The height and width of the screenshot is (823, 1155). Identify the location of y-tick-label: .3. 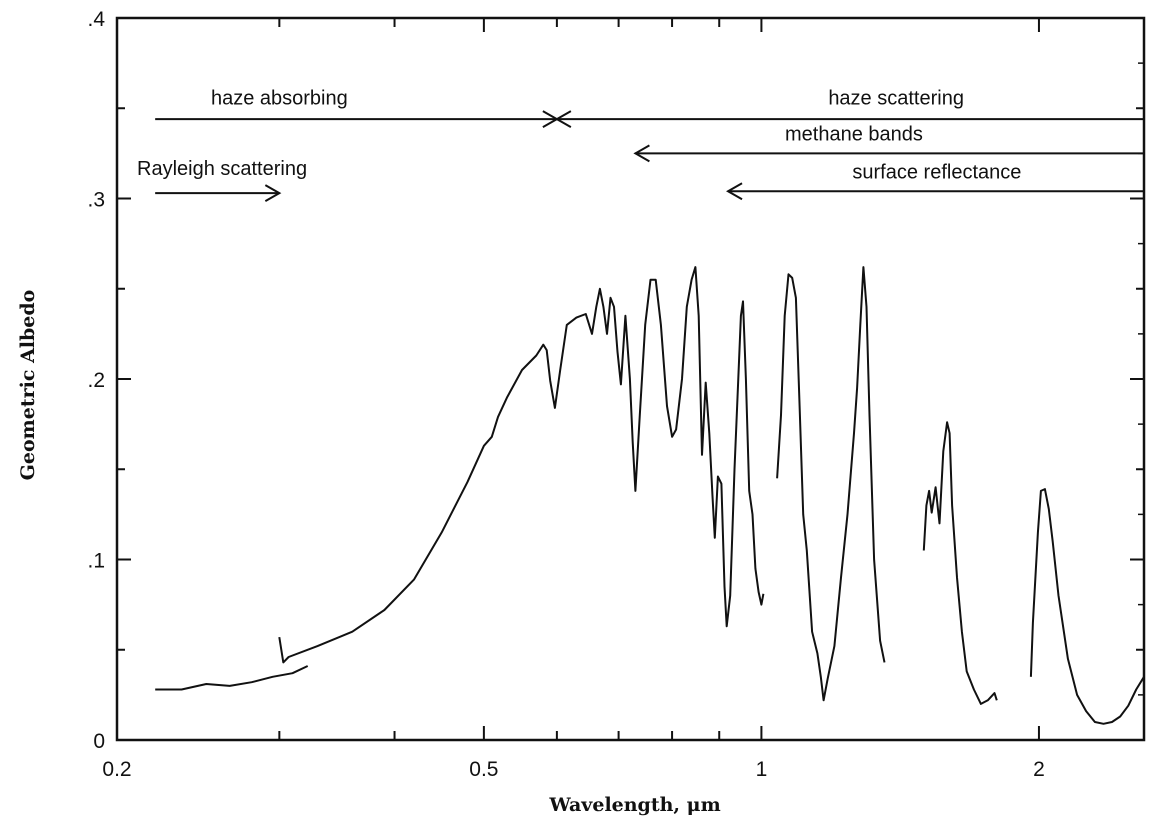
(96, 200).